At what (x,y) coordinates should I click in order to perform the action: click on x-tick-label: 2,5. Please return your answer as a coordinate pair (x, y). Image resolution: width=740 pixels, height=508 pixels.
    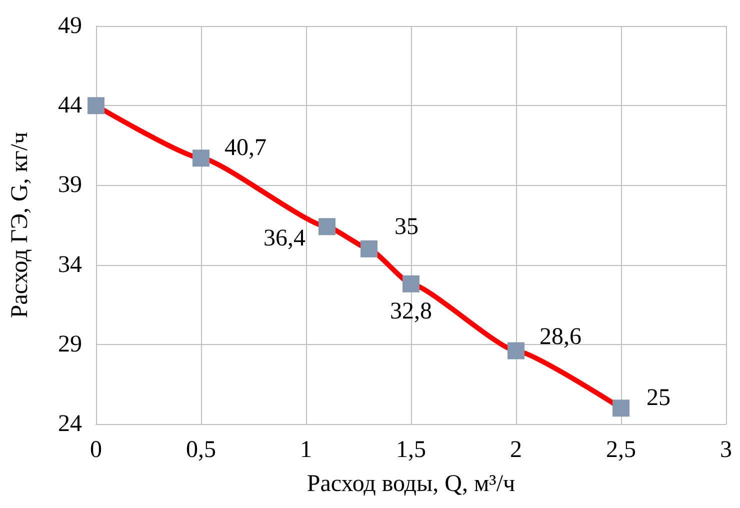
    Looking at the image, I should click on (621, 450).